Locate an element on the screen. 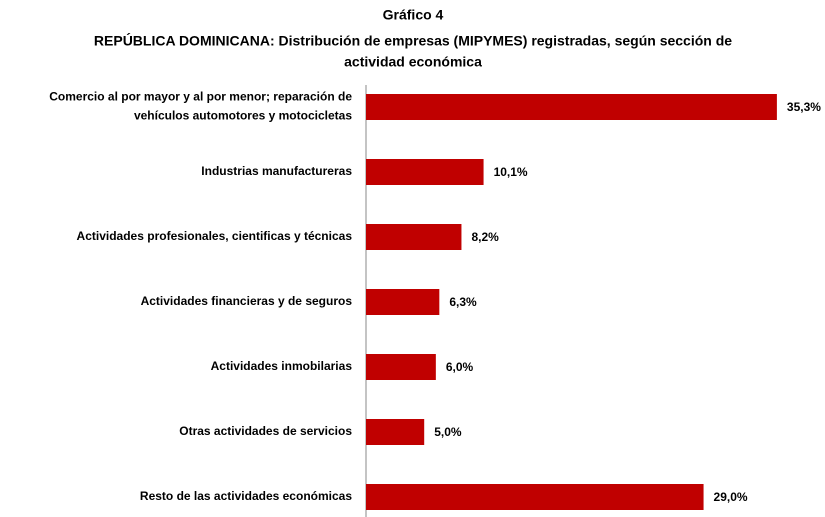 The width and height of the screenshot is (825, 517). value-label: 5,0% is located at coordinates (448, 432).